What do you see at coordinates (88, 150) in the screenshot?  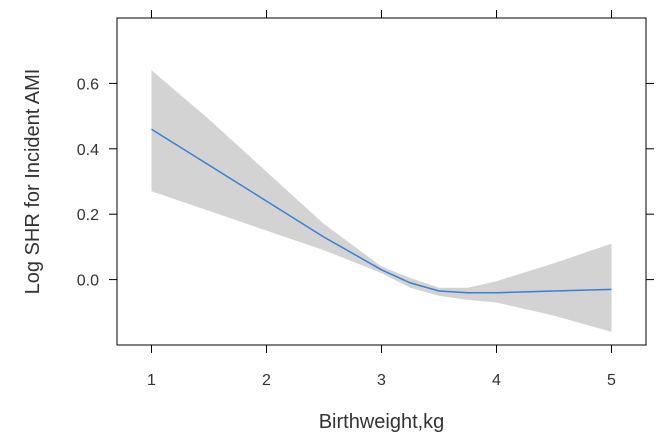 I see `y-tick-label: 0.4` at bounding box center [88, 150].